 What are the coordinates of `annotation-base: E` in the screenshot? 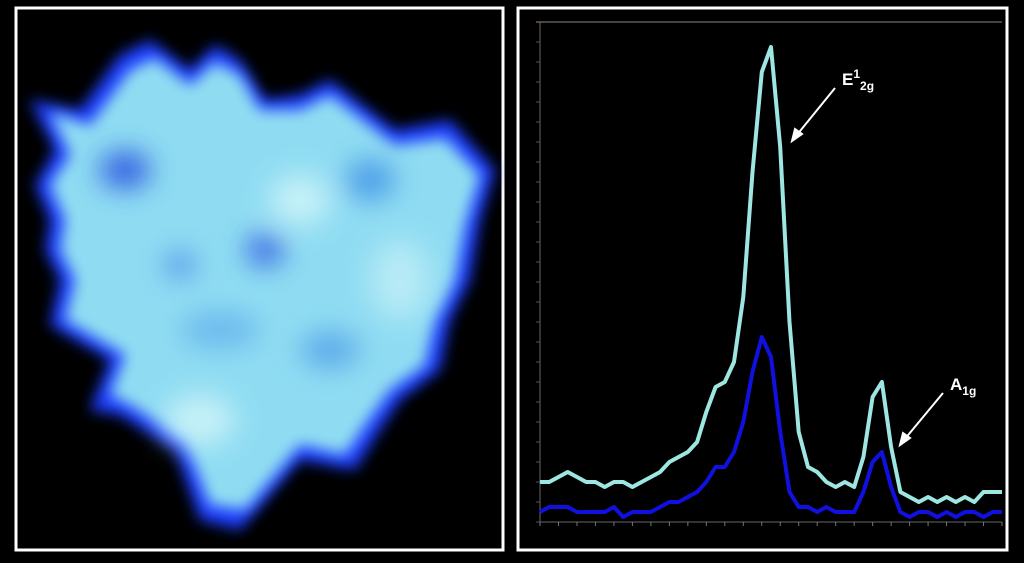 It's located at (847, 79).